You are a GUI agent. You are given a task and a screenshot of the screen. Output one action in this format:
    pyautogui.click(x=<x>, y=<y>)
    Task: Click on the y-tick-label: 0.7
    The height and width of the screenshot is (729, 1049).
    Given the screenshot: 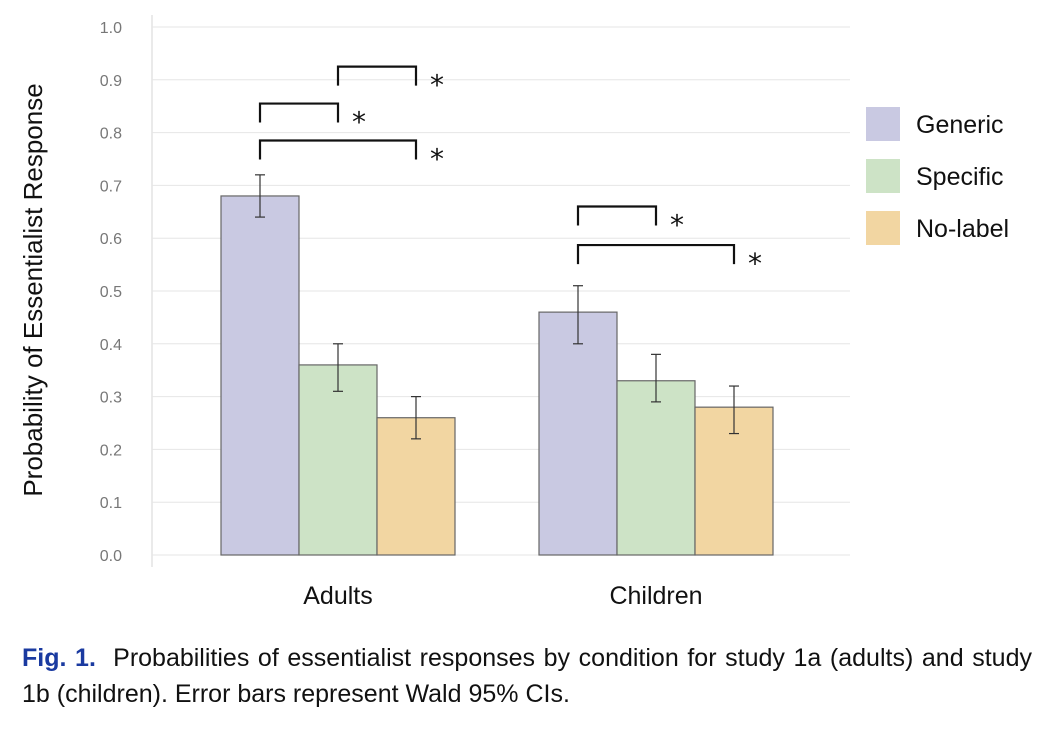 What is the action you would take?
    pyautogui.click(x=111, y=186)
    